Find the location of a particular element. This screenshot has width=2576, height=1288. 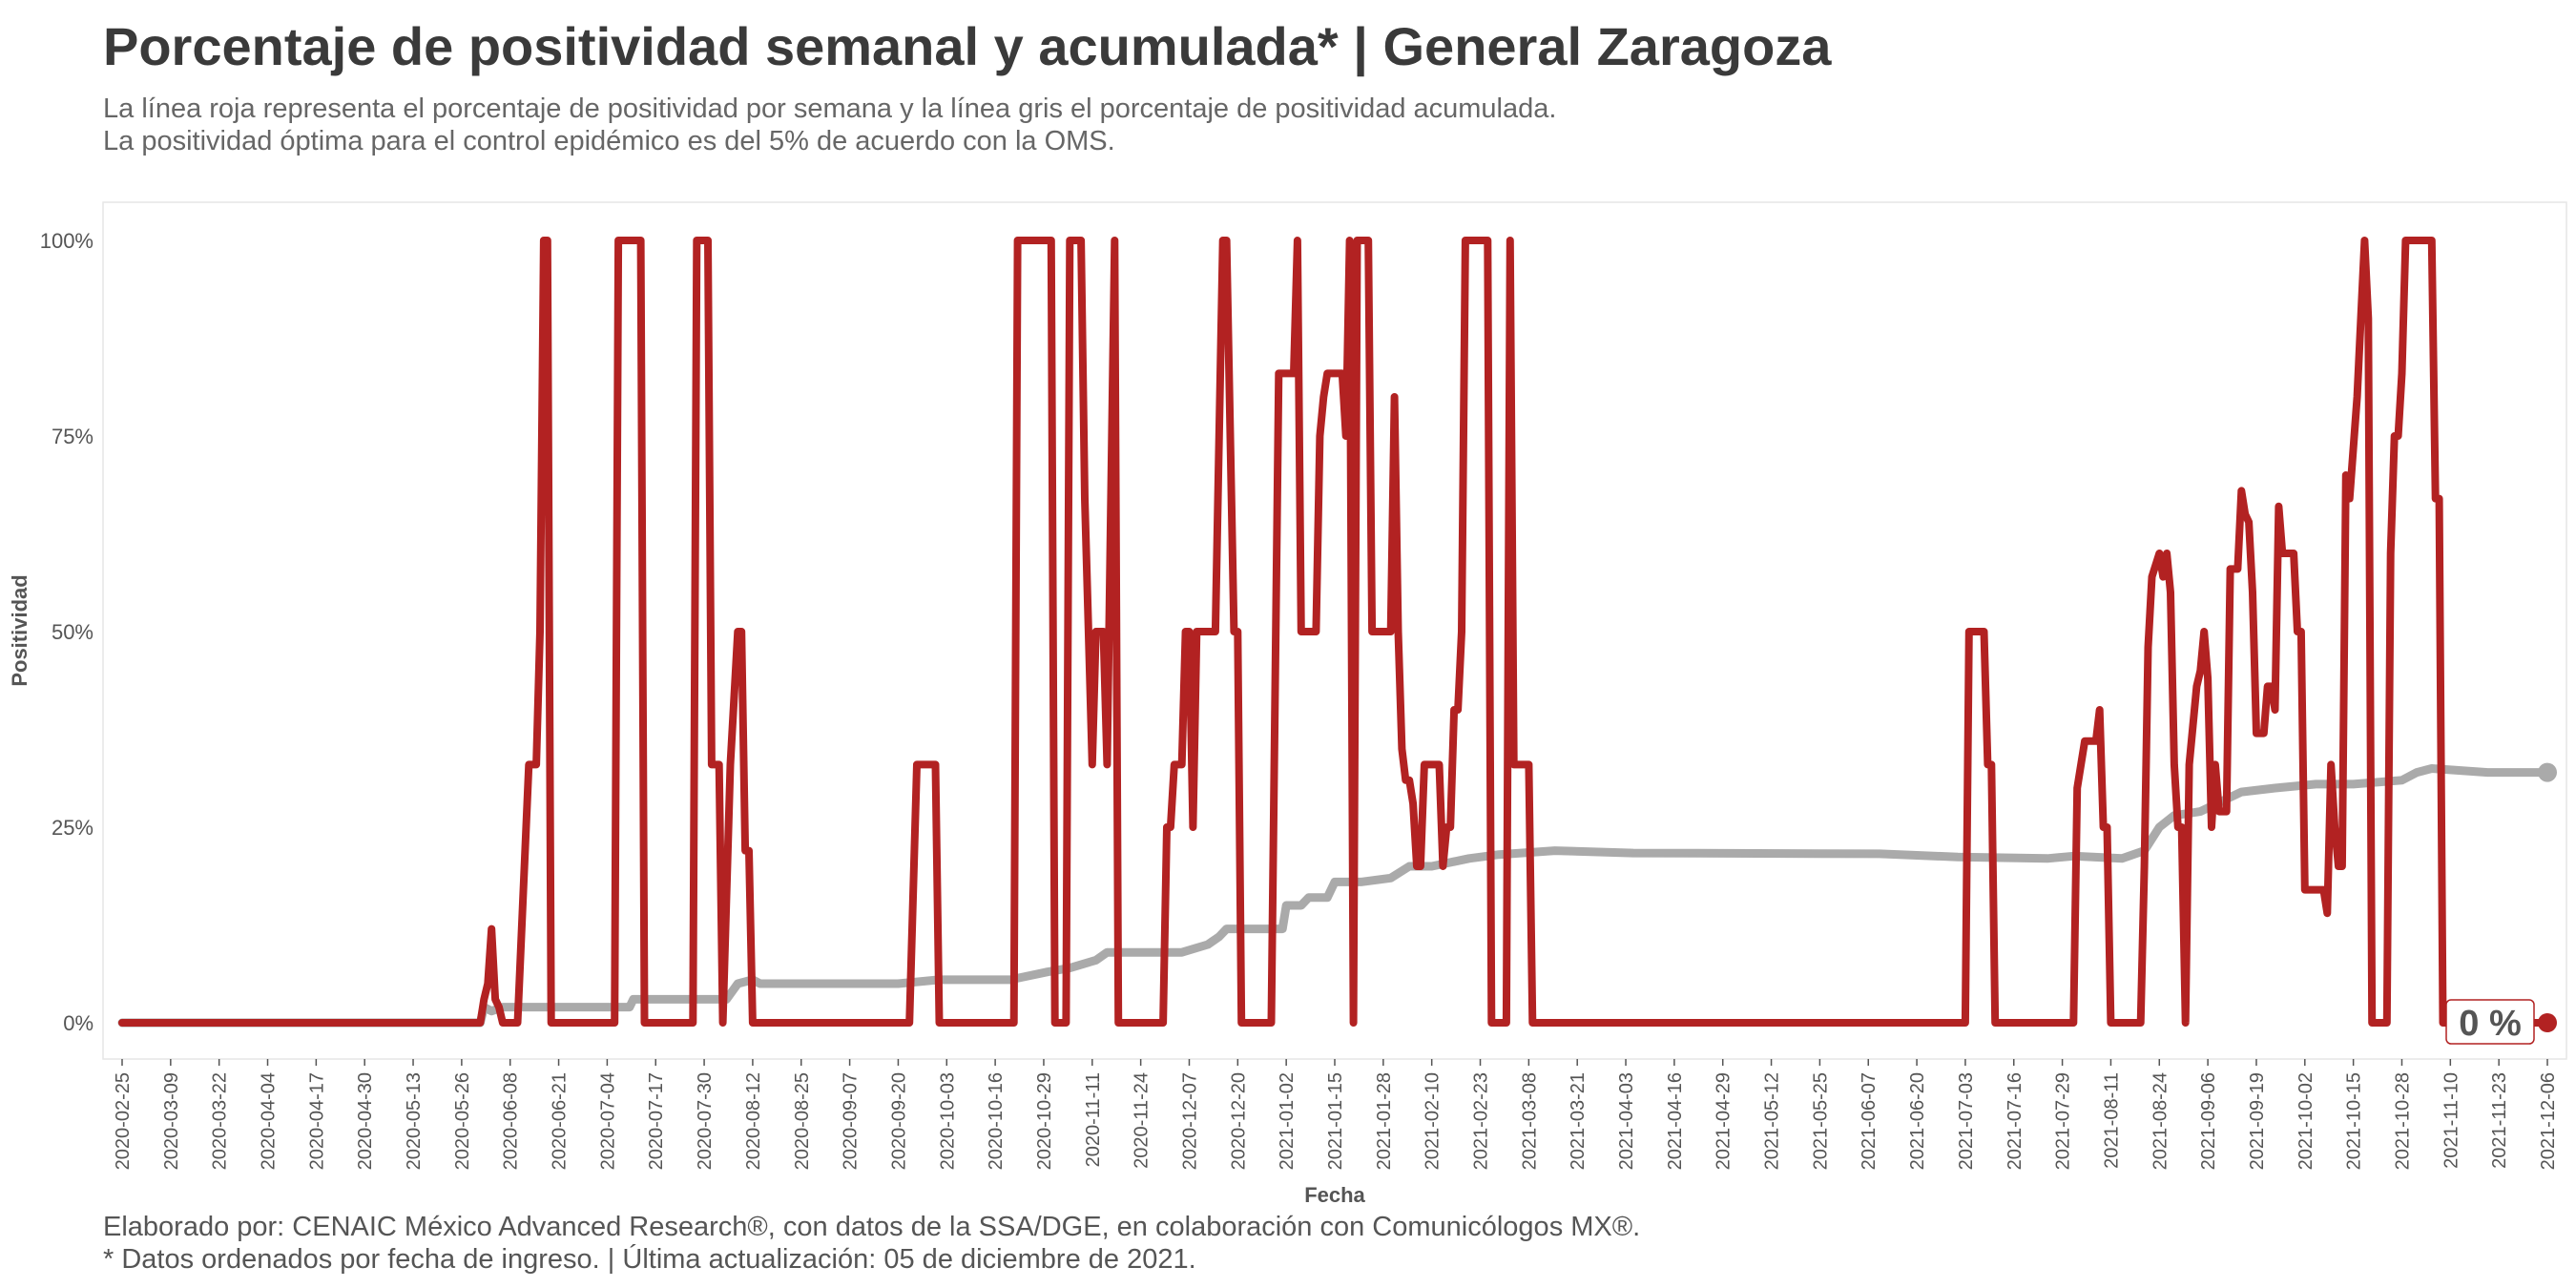

x-tick-label: 2020-08-12 is located at coordinates (753, 1121).